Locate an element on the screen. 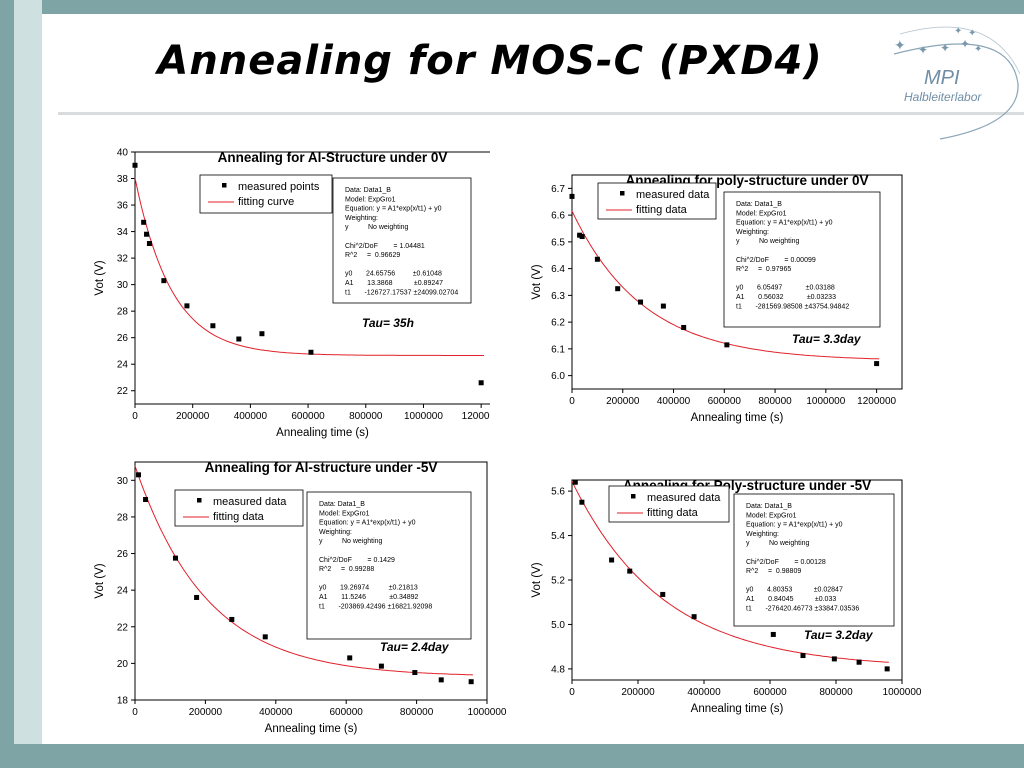  slide-title: Annealing for MOS-C (PXD4) is located at coordinates (490, 61).